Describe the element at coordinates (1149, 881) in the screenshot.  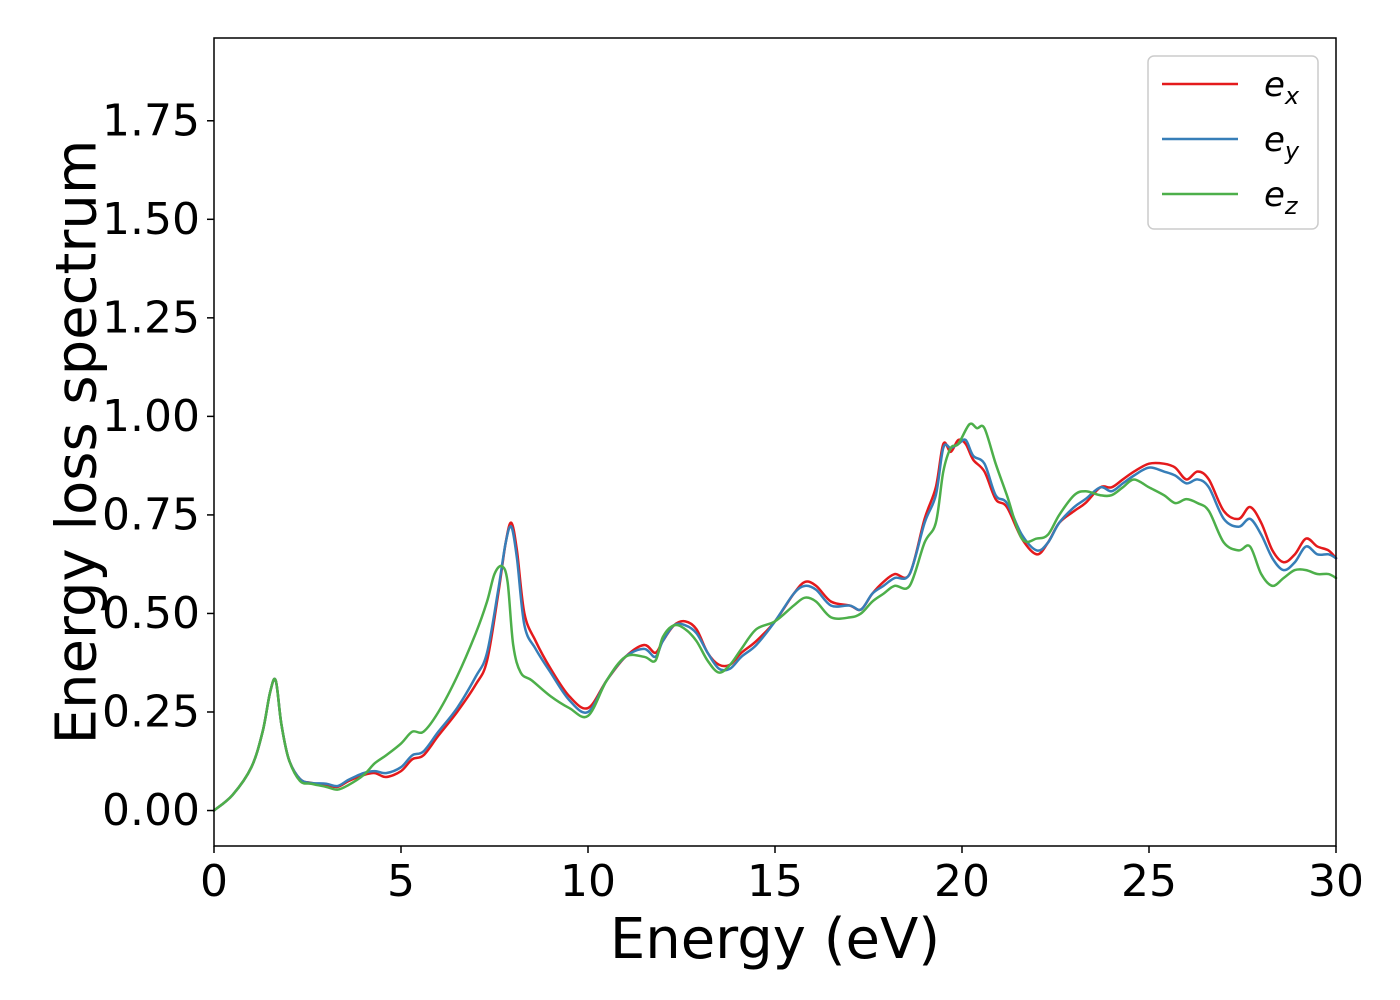
I see `x-tick-label: 25` at that location.